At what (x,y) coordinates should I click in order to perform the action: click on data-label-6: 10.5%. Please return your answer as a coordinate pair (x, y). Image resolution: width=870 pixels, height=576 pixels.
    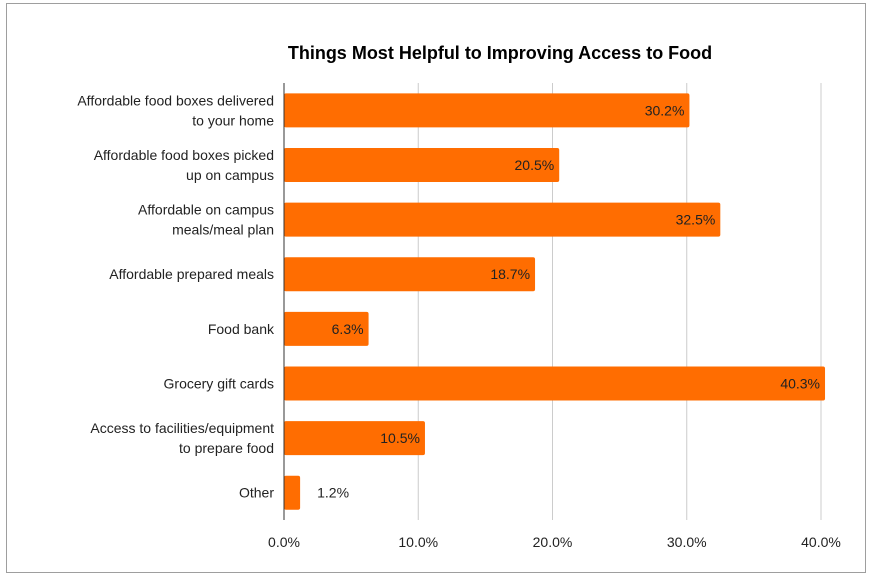
    Looking at the image, I should click on (400, 438).